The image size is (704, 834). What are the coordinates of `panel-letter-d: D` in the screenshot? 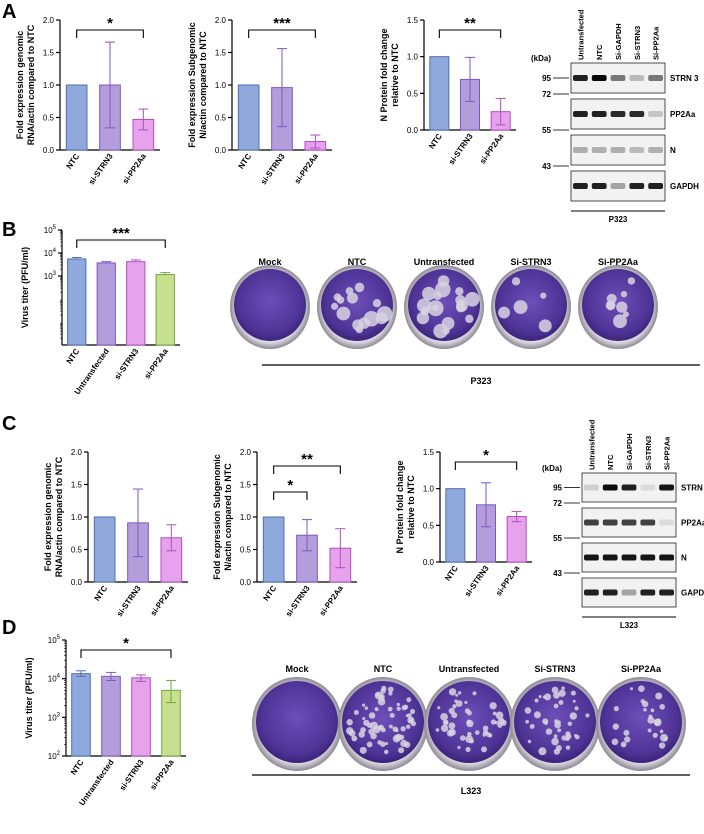 It's located at (9, 628).